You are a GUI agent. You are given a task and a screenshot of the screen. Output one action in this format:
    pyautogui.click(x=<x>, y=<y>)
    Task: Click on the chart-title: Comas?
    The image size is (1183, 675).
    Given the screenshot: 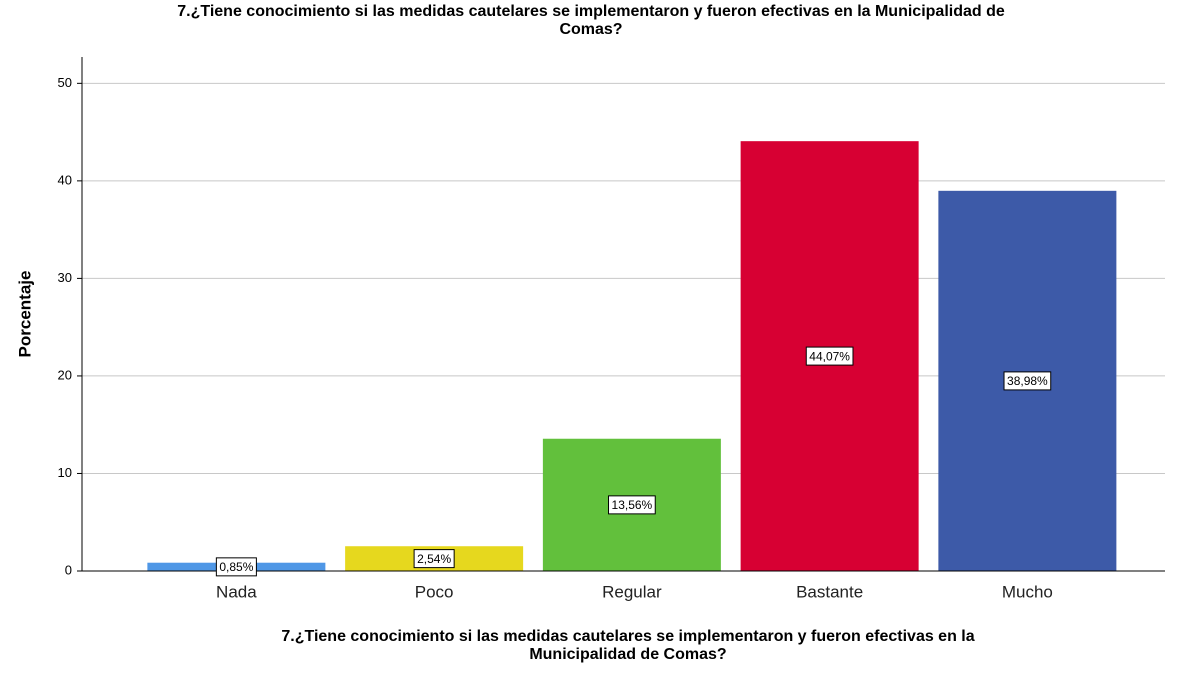 What is the action you would take?
    pyautogui.click(x=590, y=29)
    